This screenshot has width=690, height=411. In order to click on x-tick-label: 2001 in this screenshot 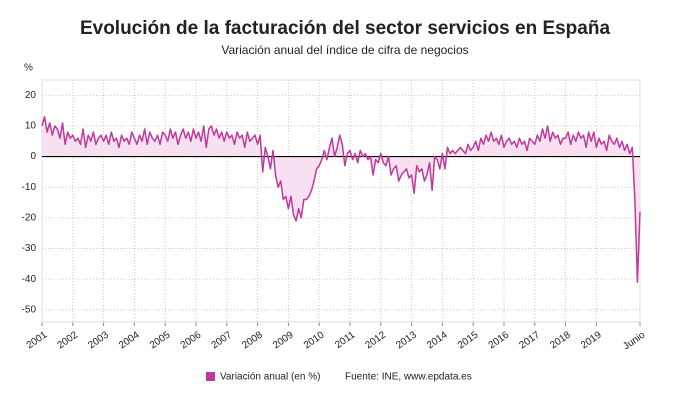, I will do `click(37, 340)`.